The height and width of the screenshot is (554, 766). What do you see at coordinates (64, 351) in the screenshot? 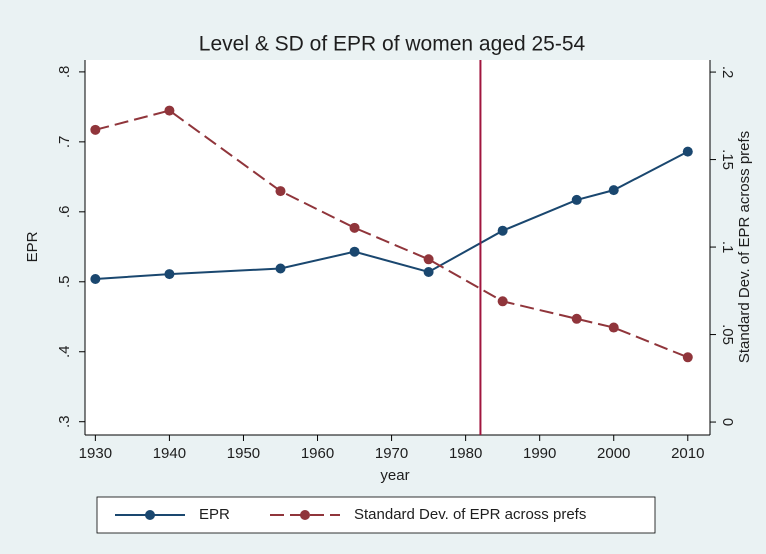
I see `y-tick-label: .4` at bounding box center [64, 351].